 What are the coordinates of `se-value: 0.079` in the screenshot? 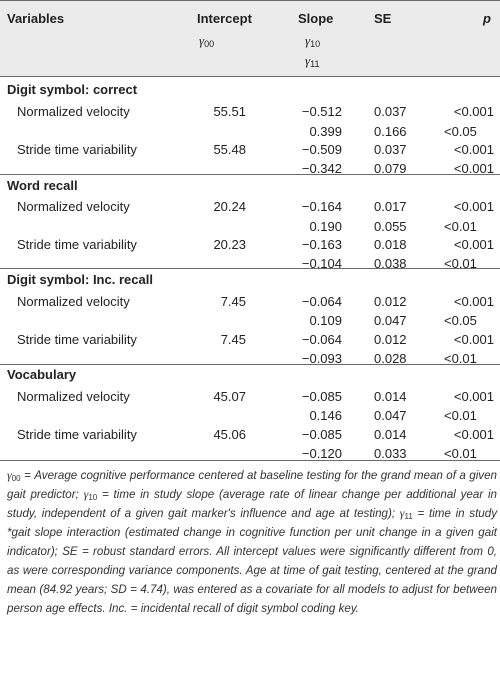 It's located at (390, 168).